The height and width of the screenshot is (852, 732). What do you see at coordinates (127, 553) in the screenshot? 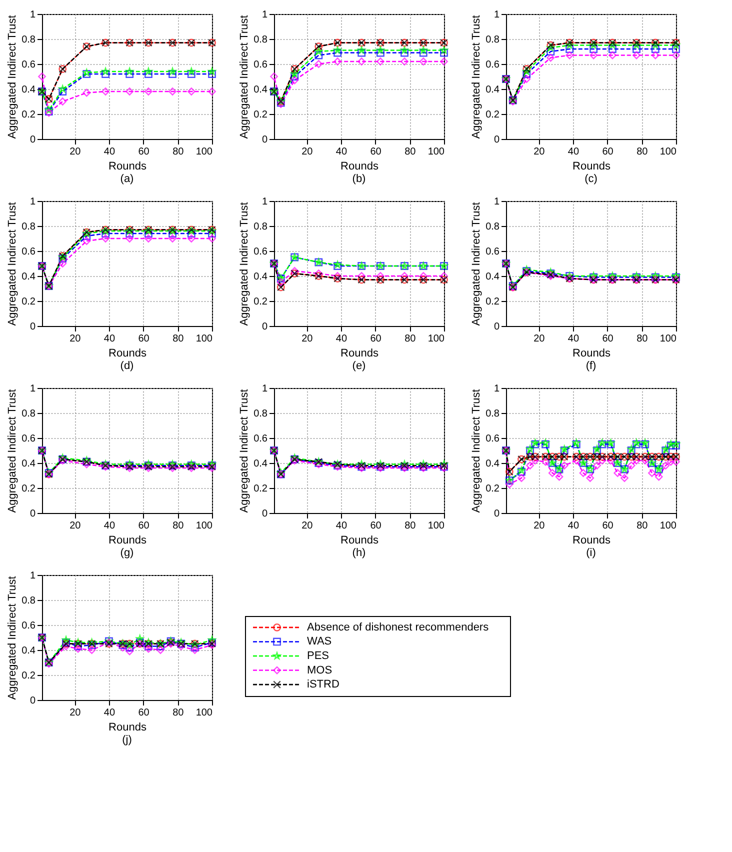
I see `text: (g)` at bounding box center [127, 553].